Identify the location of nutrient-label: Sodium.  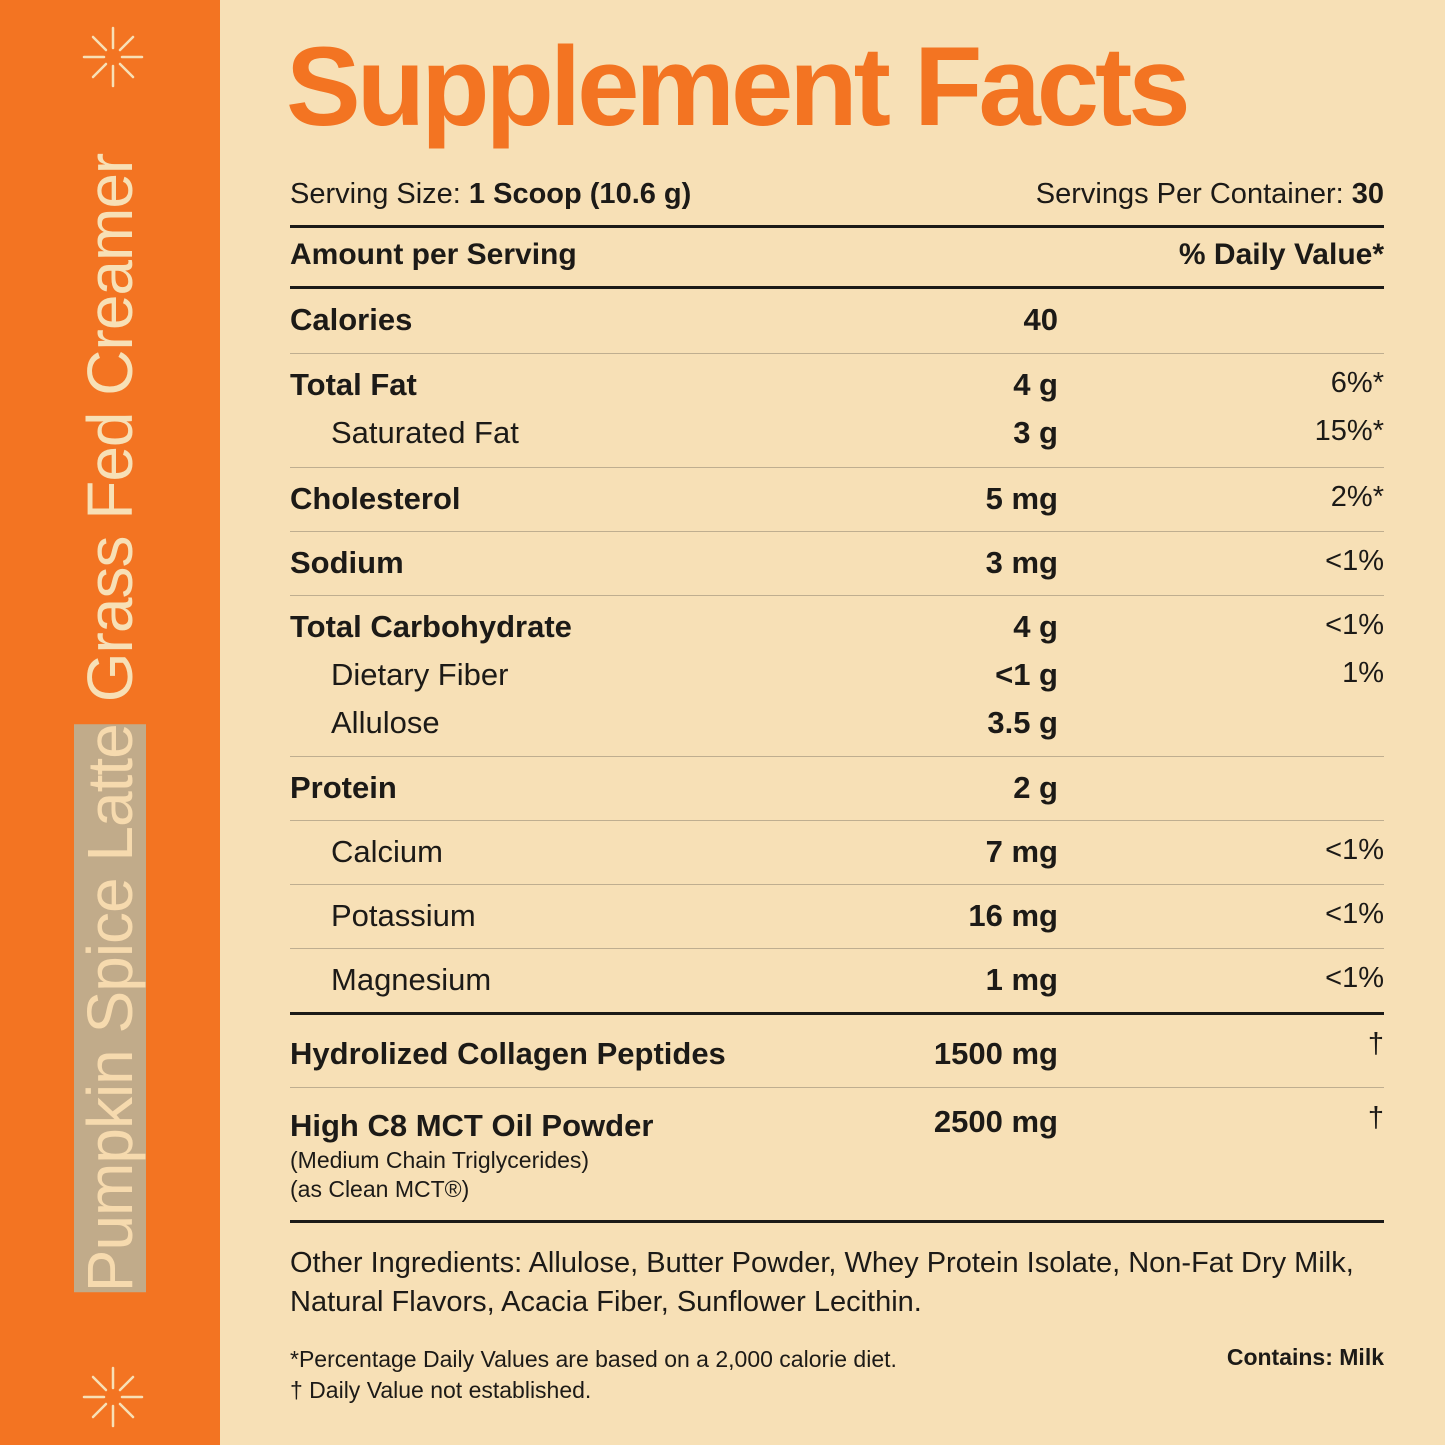
(347, 562).